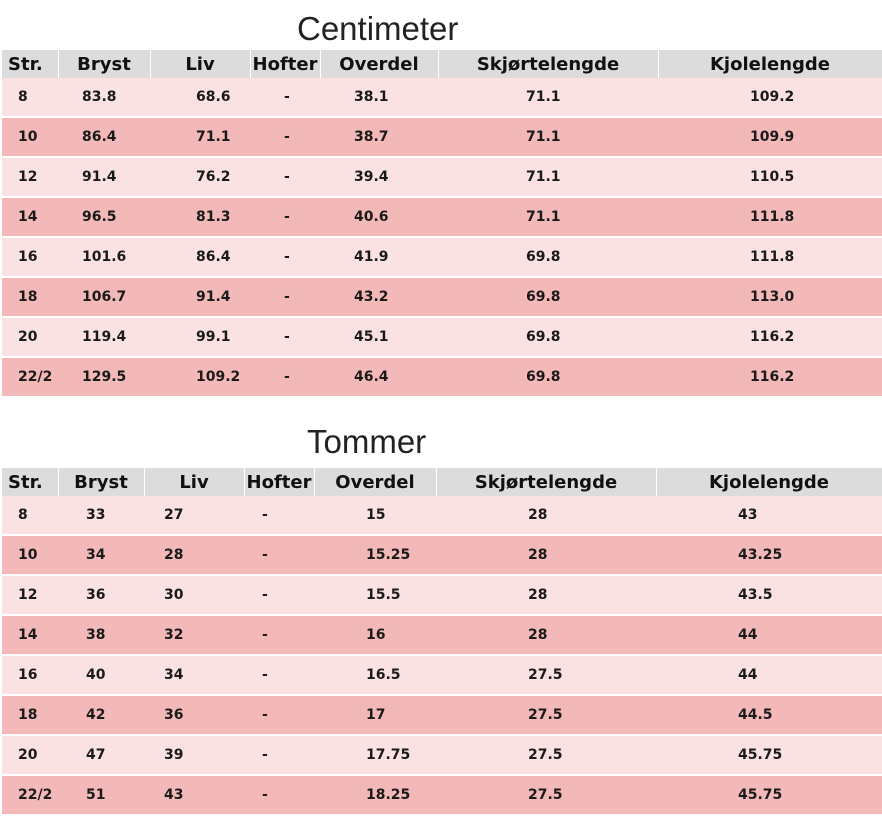 The image size is (882, 818). Describe the element at coordinates (104, 217) in the screenshot. I see `cell-bryst: 96.5` at that location.